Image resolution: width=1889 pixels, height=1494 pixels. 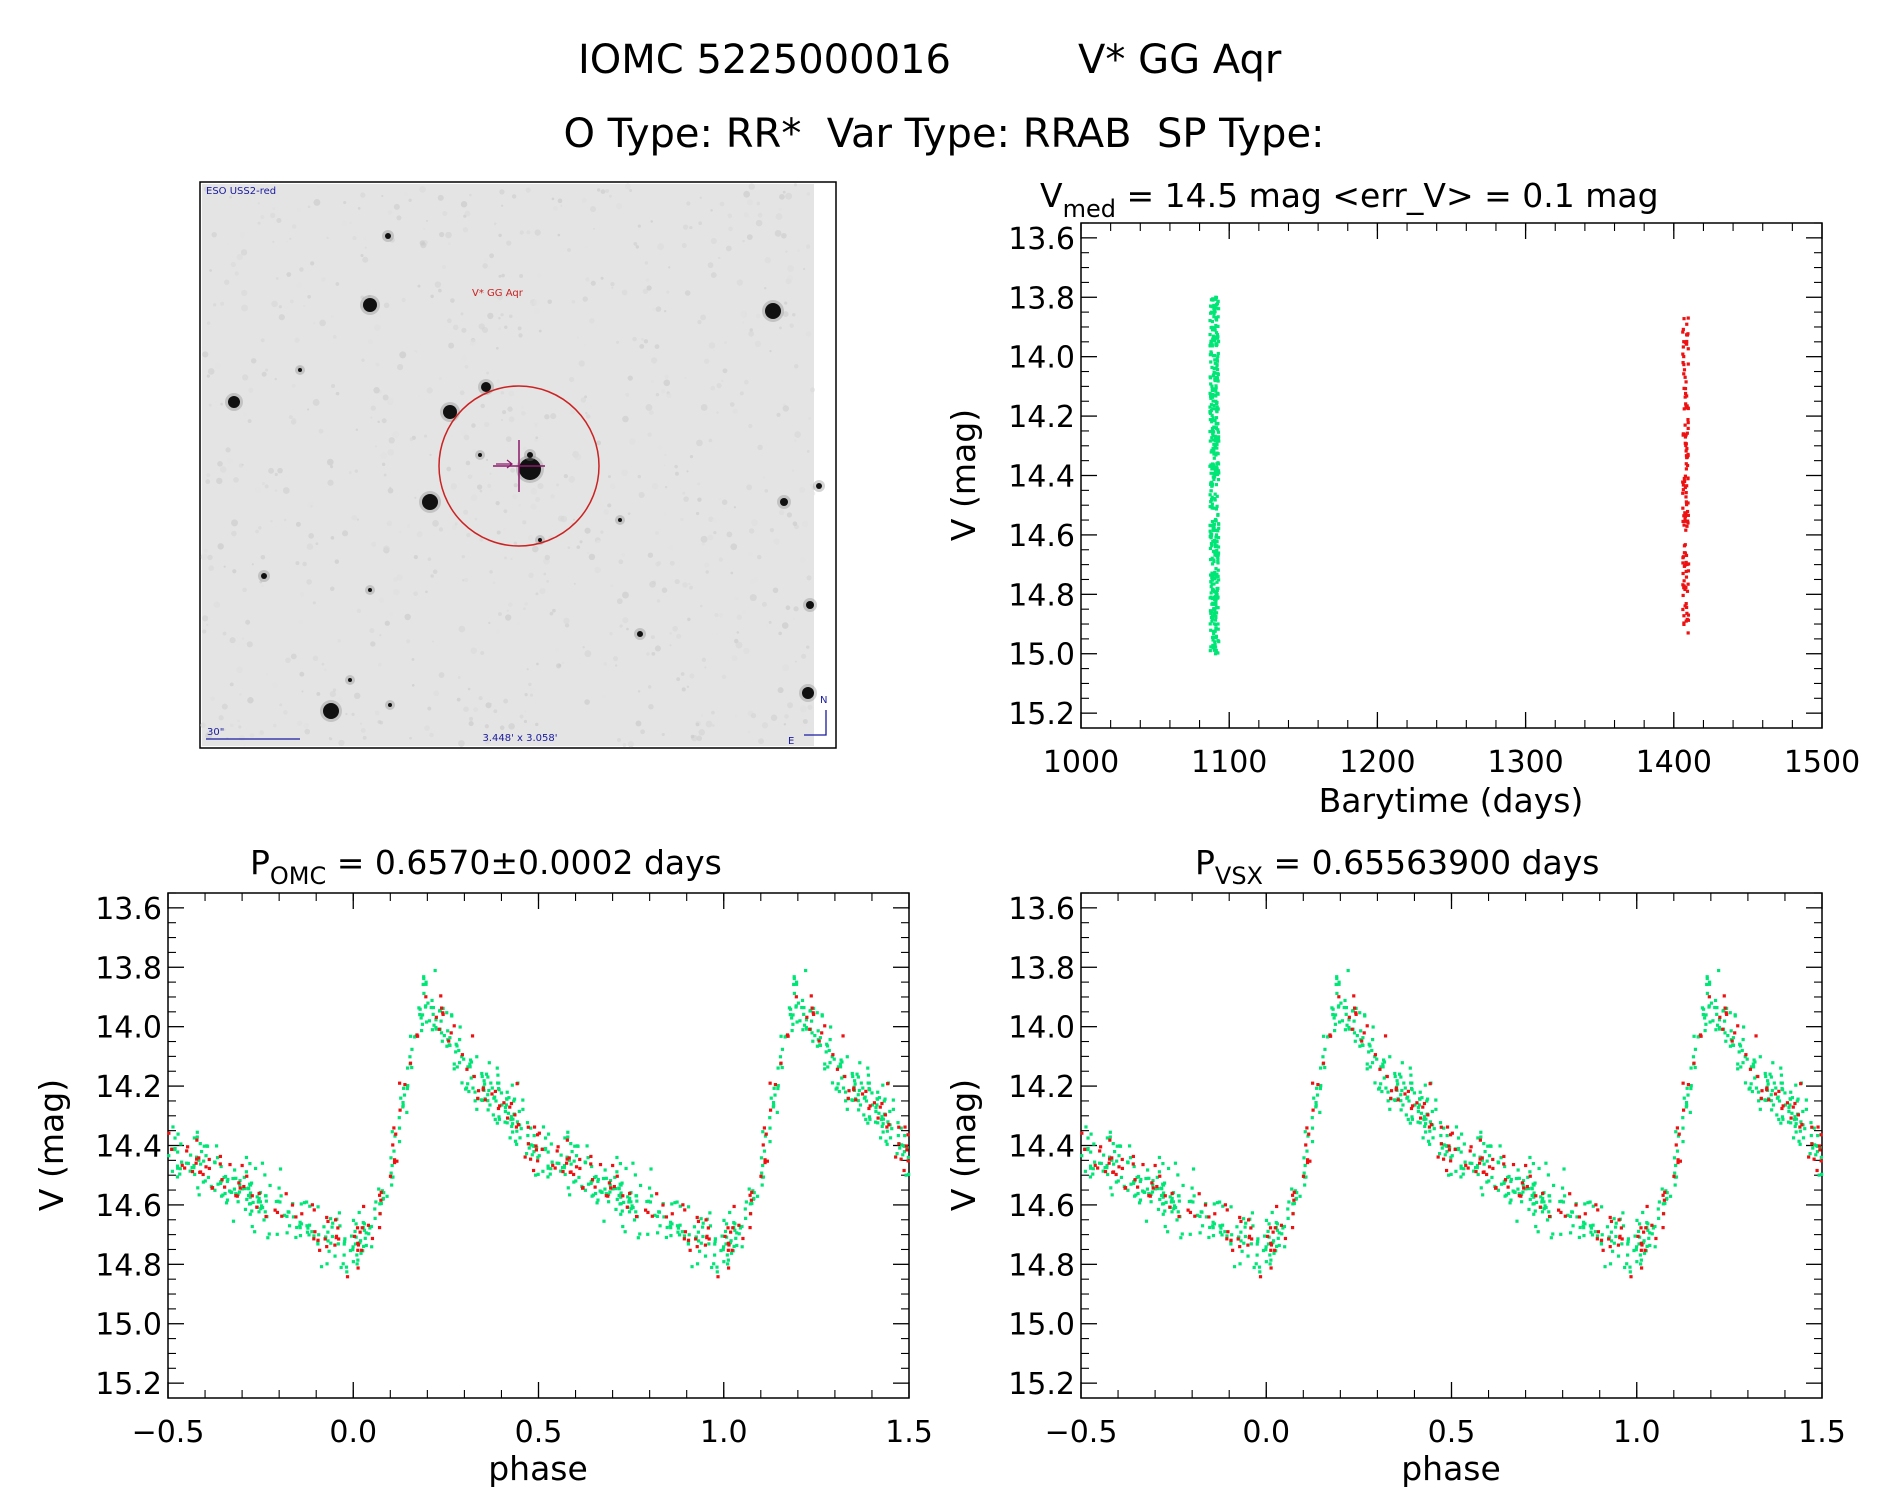 I want to click on x-tick-label: −0.5, so click(x=168, y=1432).